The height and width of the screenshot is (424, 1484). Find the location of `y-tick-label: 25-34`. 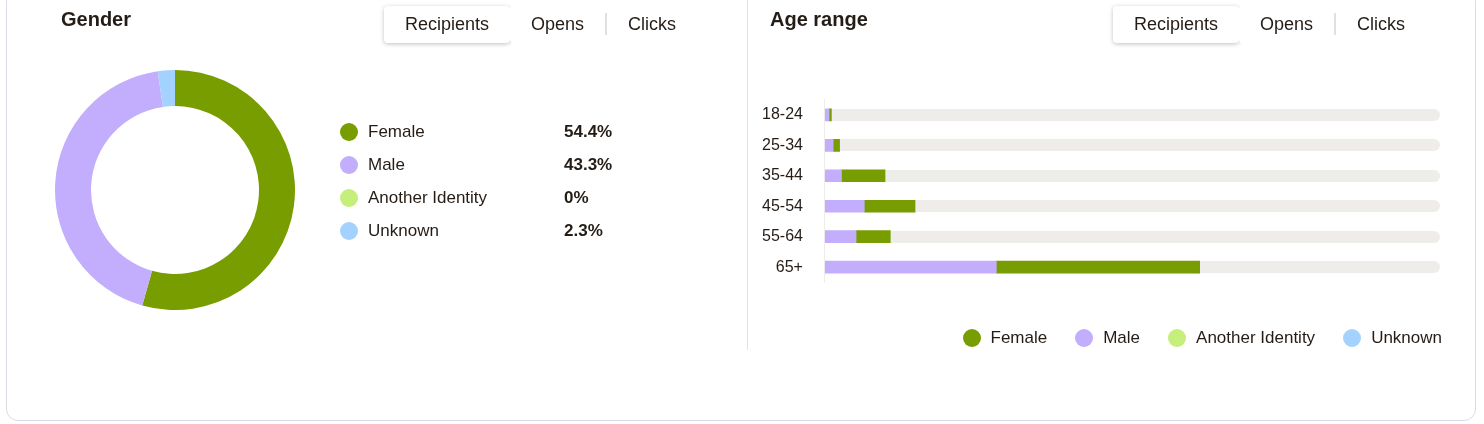

y-tick-label: 25-34 is located at coordinates (783, 144).